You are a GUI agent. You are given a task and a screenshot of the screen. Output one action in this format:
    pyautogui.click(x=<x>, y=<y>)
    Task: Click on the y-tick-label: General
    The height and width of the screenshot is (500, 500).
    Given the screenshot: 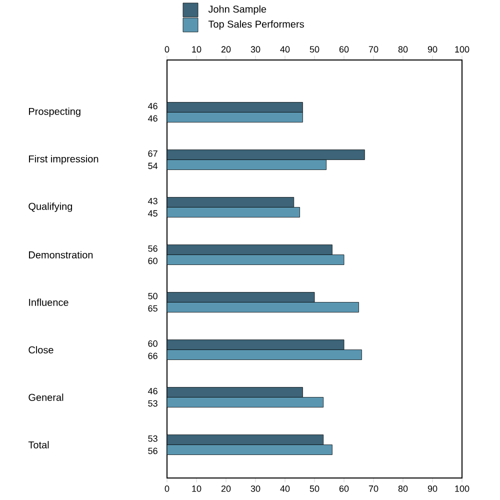 What is the action you would take?
    pyautogui.click(x=46, y=397)
    